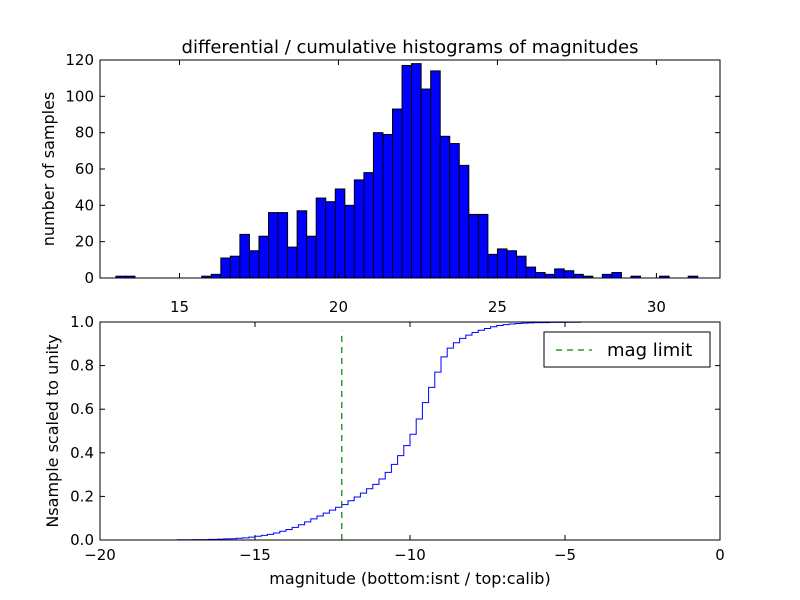 The width and height of the screenshot is (800, 600). What do you see at coordinates (84, 169) in the screenshot?
I see `y-tick-label: 60` at bounding box center [84, 169].